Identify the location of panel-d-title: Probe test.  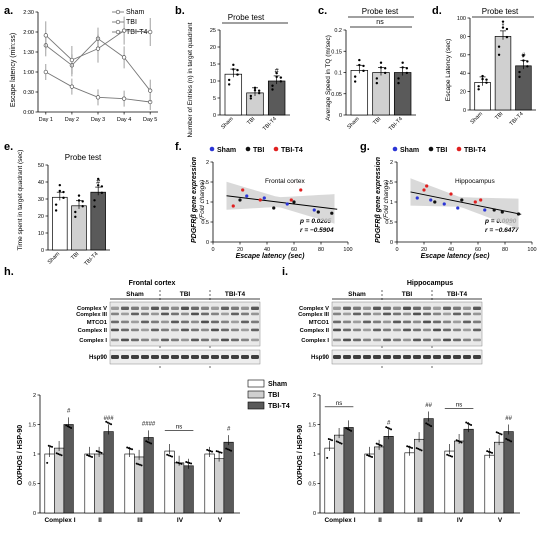
(500, 11).